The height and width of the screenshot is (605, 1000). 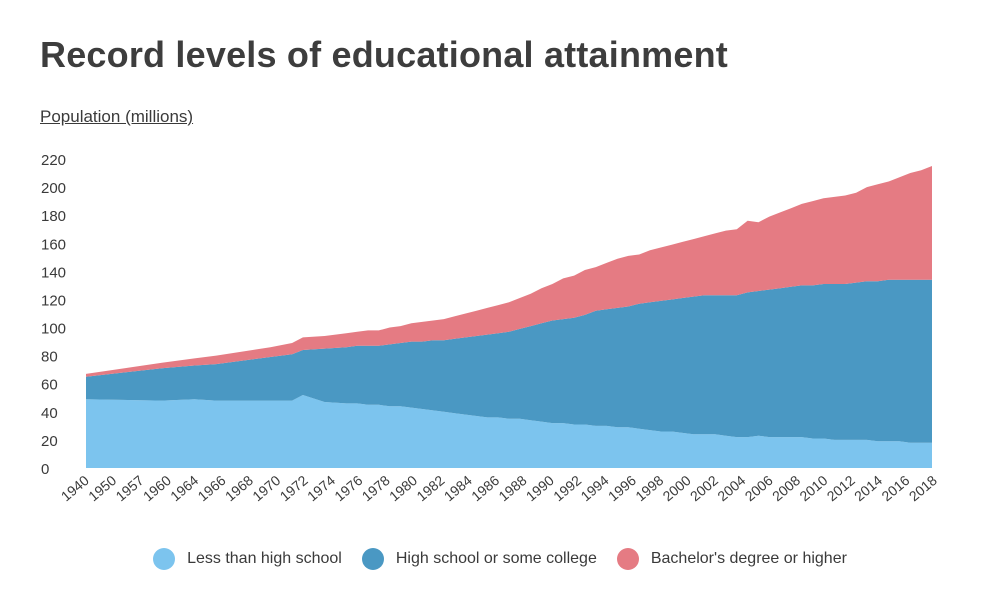 I want to click on x-tick-label: 1957, so click(x=129, y=488).